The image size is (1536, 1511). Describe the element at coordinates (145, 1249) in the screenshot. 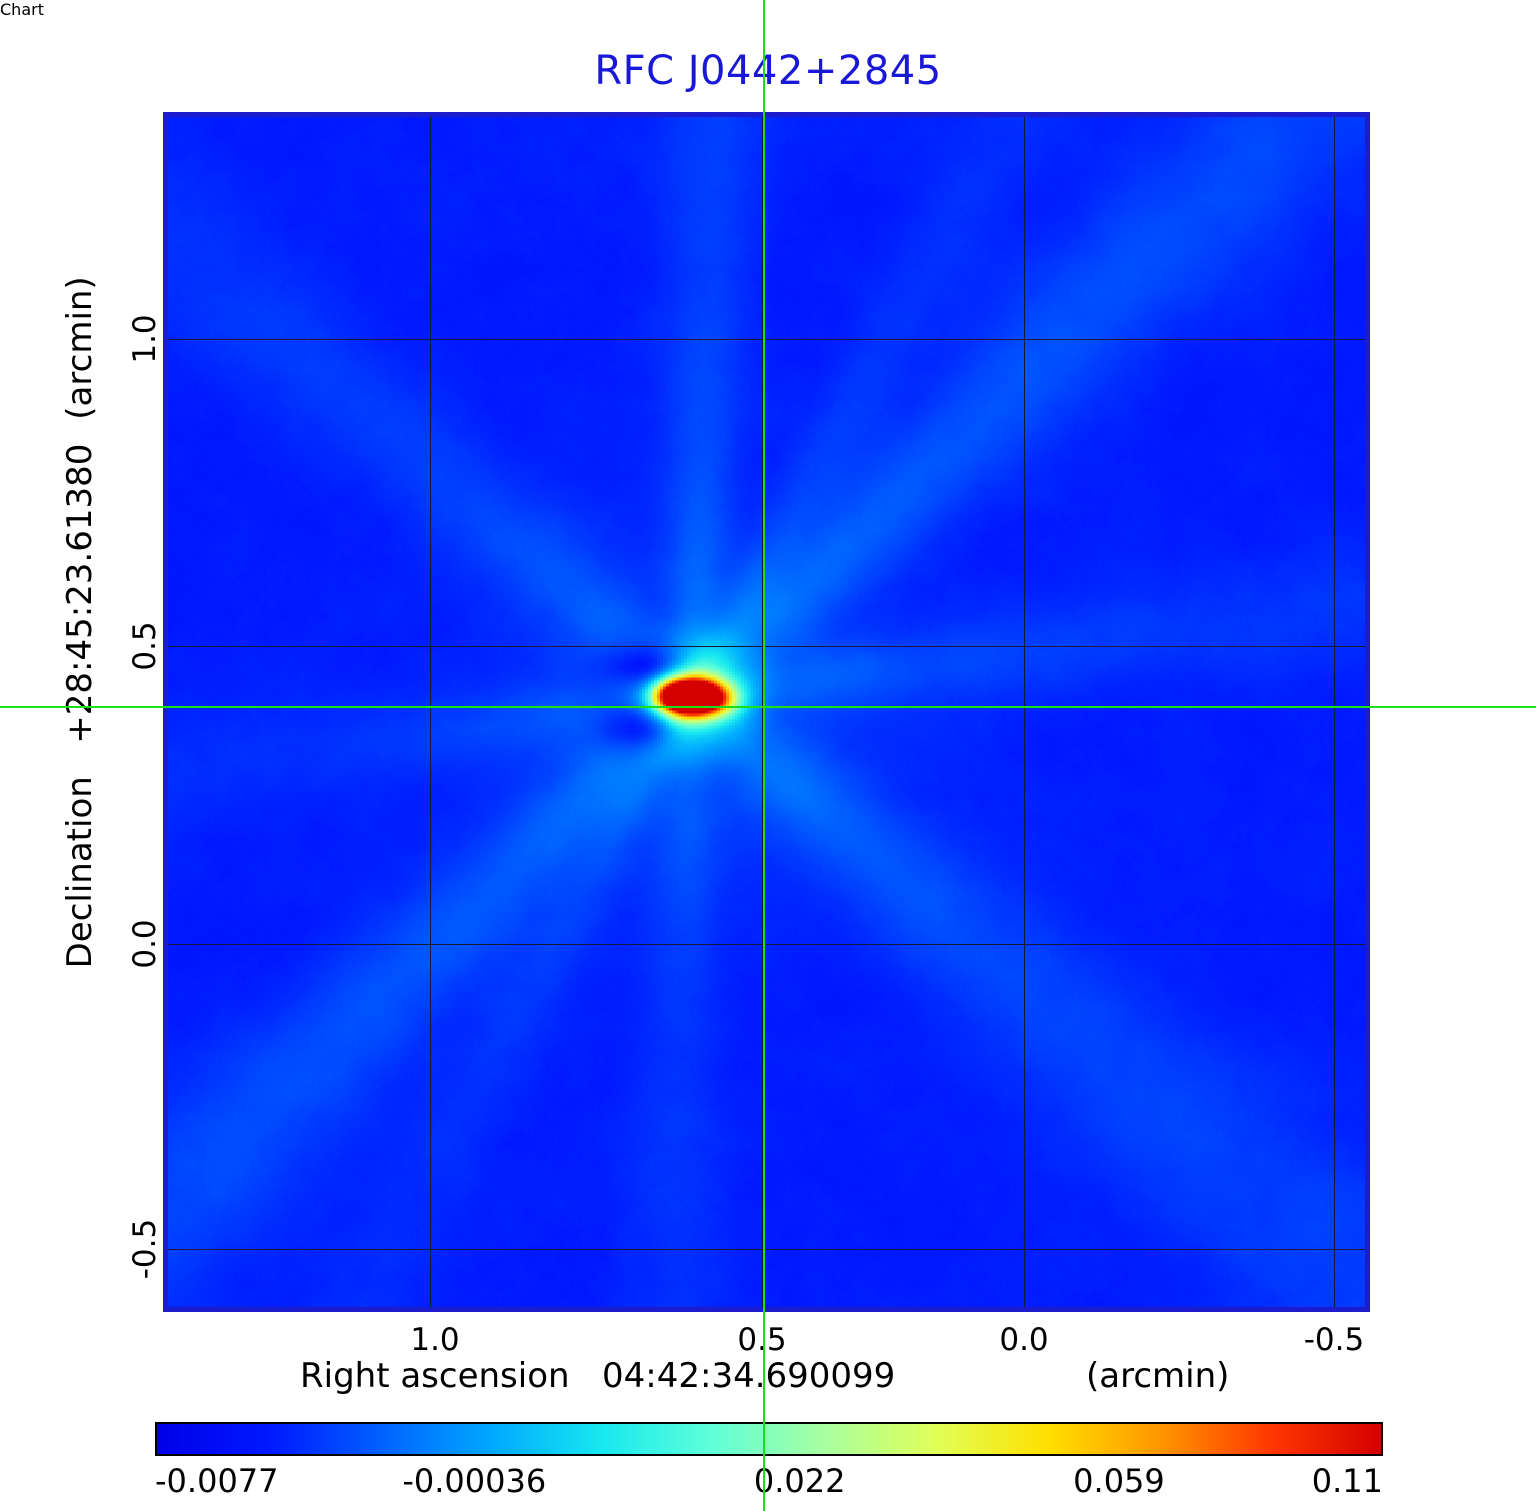

I see `ytick-label-4: -0.5` at that location.